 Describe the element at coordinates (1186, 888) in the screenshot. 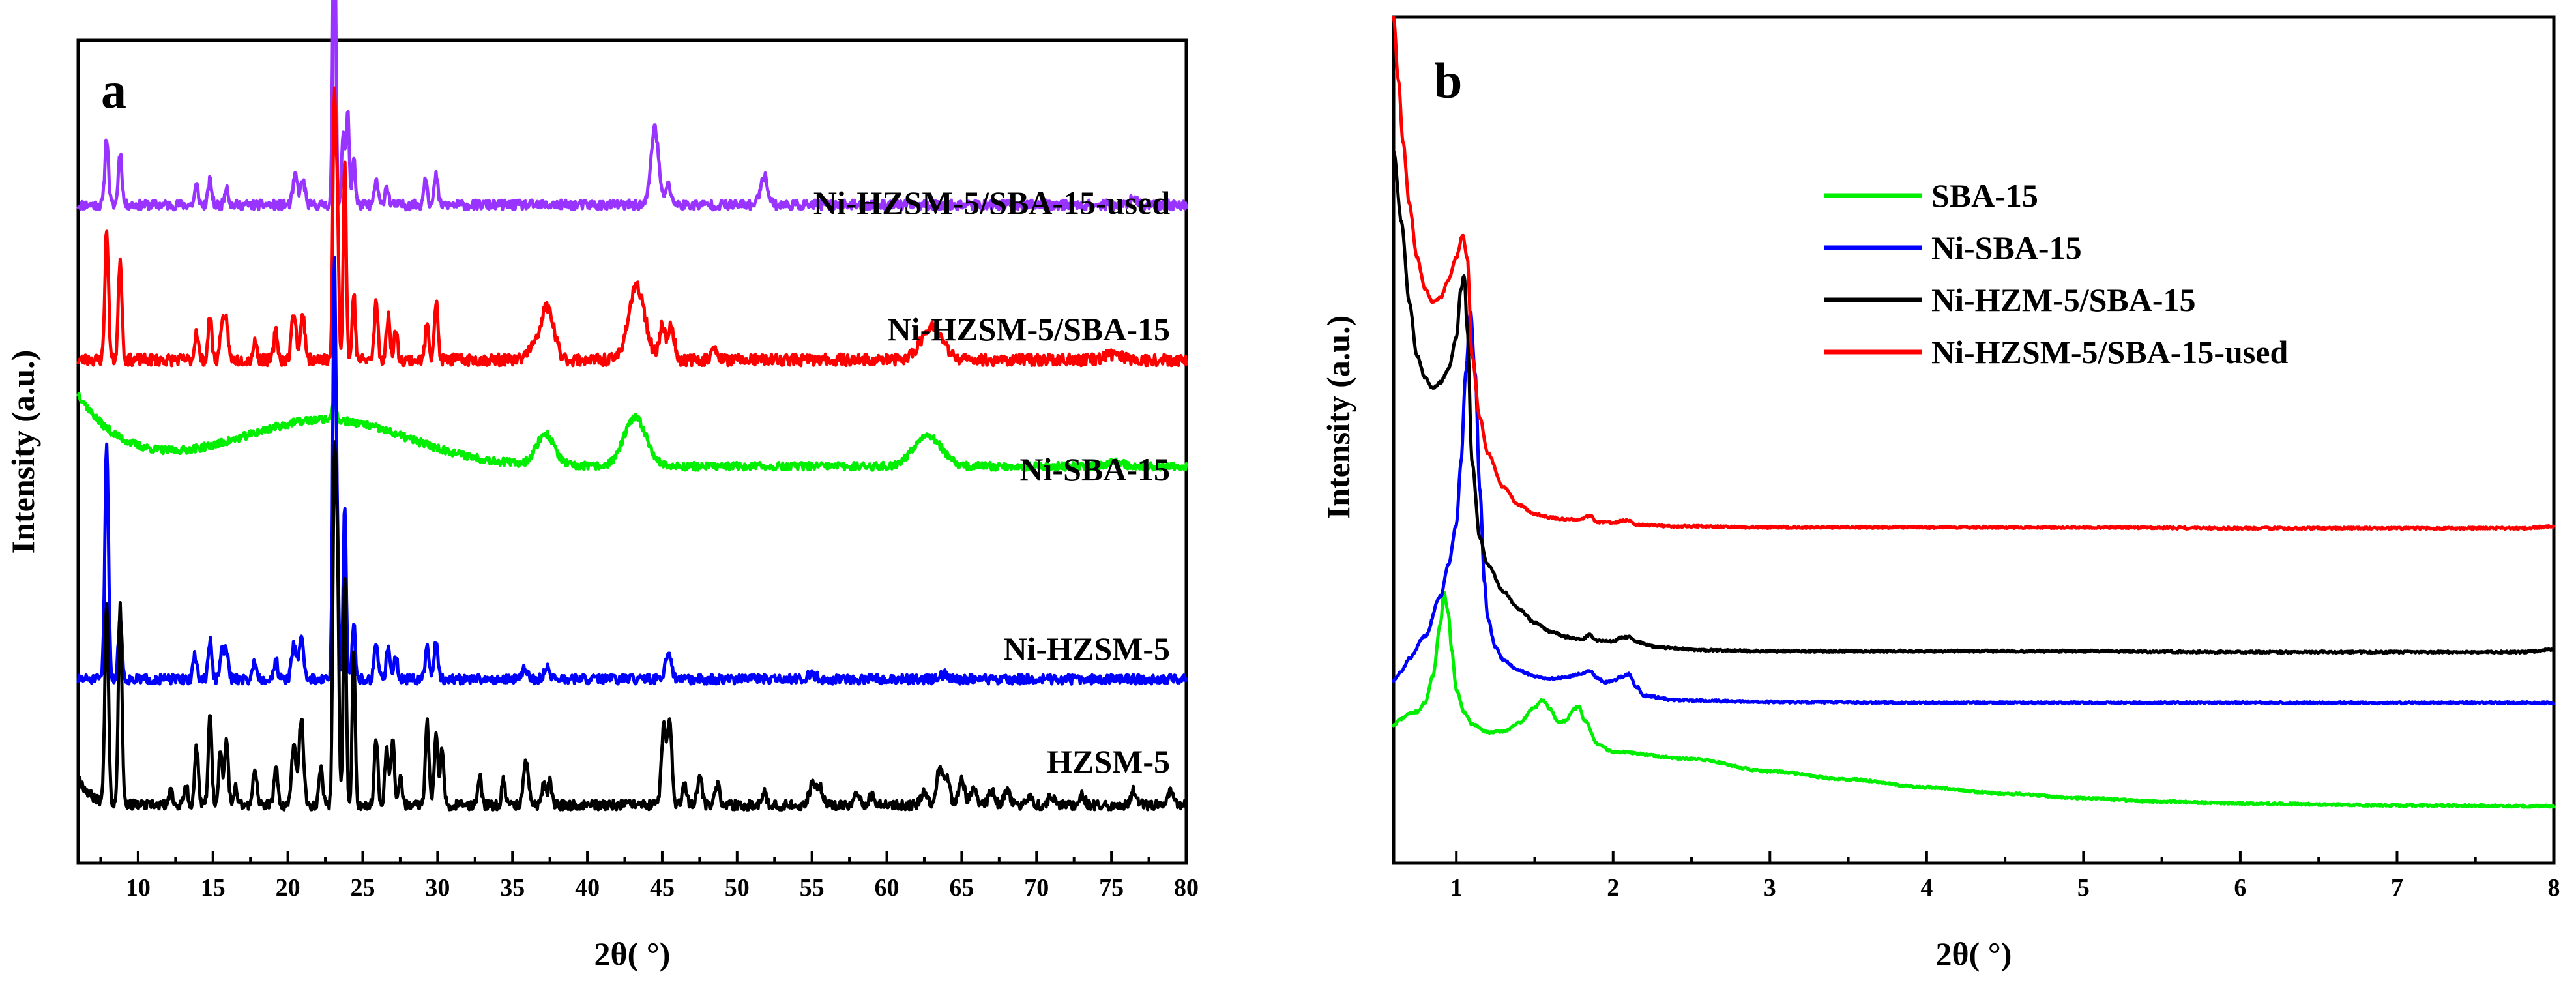

I see `panel-a-x-tick-label: 80` at that location.